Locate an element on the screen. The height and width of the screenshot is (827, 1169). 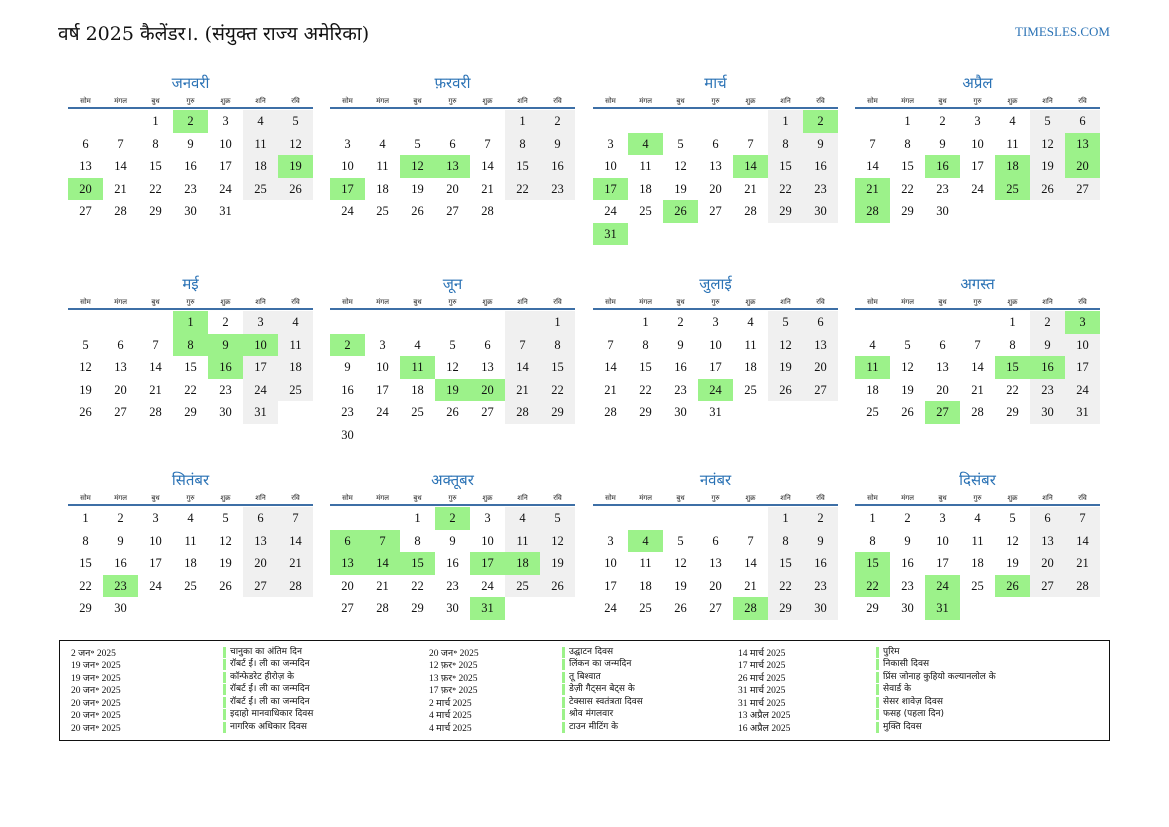
day-cell: 16 is located at coordinates (347, 389).